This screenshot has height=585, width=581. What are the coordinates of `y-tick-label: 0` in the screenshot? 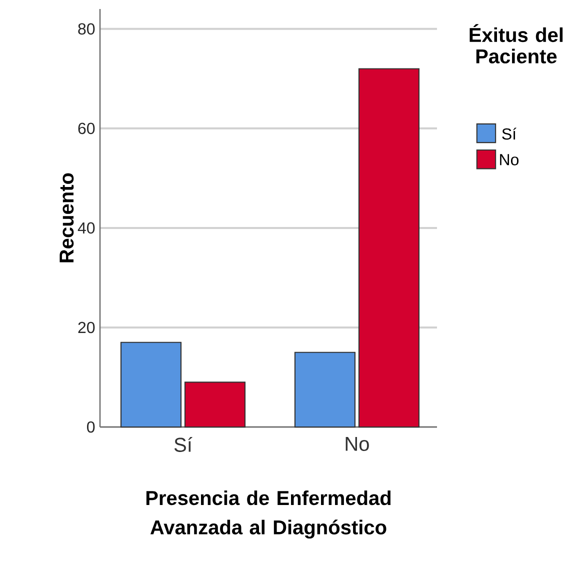 It's located at (91, 427).